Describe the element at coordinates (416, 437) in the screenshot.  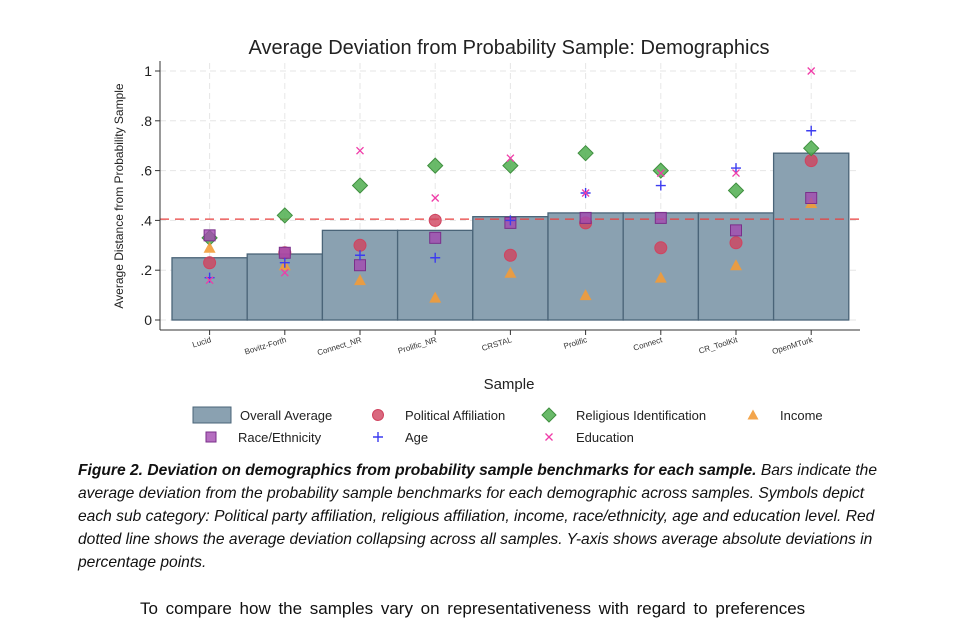
I see `legend-label: Age` at that location.